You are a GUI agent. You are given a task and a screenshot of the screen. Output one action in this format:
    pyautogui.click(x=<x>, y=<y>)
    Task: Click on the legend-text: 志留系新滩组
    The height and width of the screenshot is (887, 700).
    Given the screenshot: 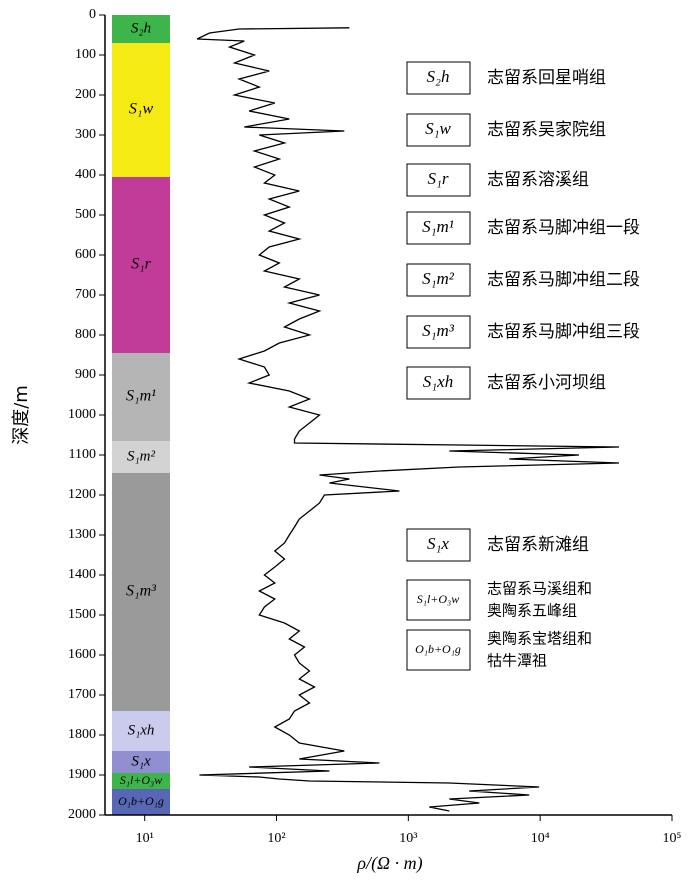 What is the action you would take?
    pyautogui.click(x=538, y=545)
    